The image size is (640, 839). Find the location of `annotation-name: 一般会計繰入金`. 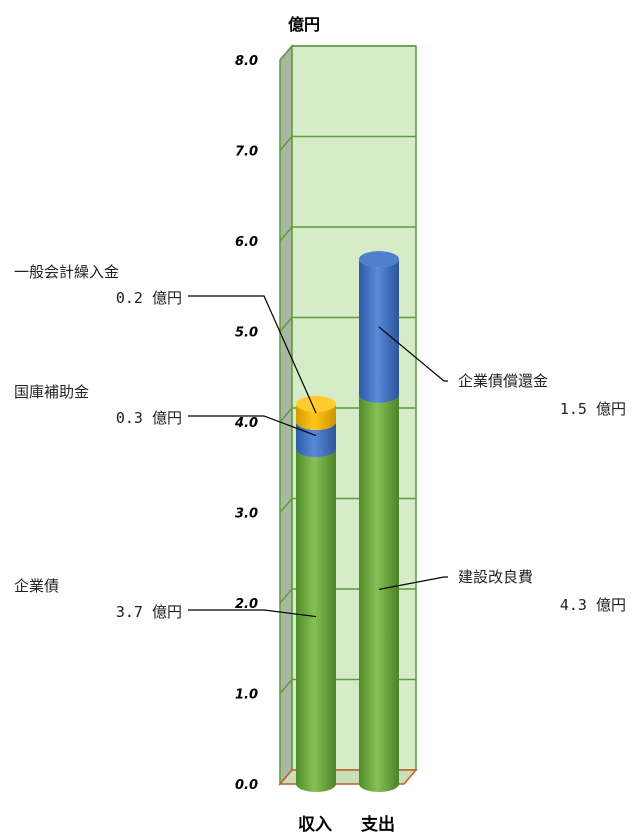

annotation-name: 一般会計繰入金 is located at coordinates (66, 272).